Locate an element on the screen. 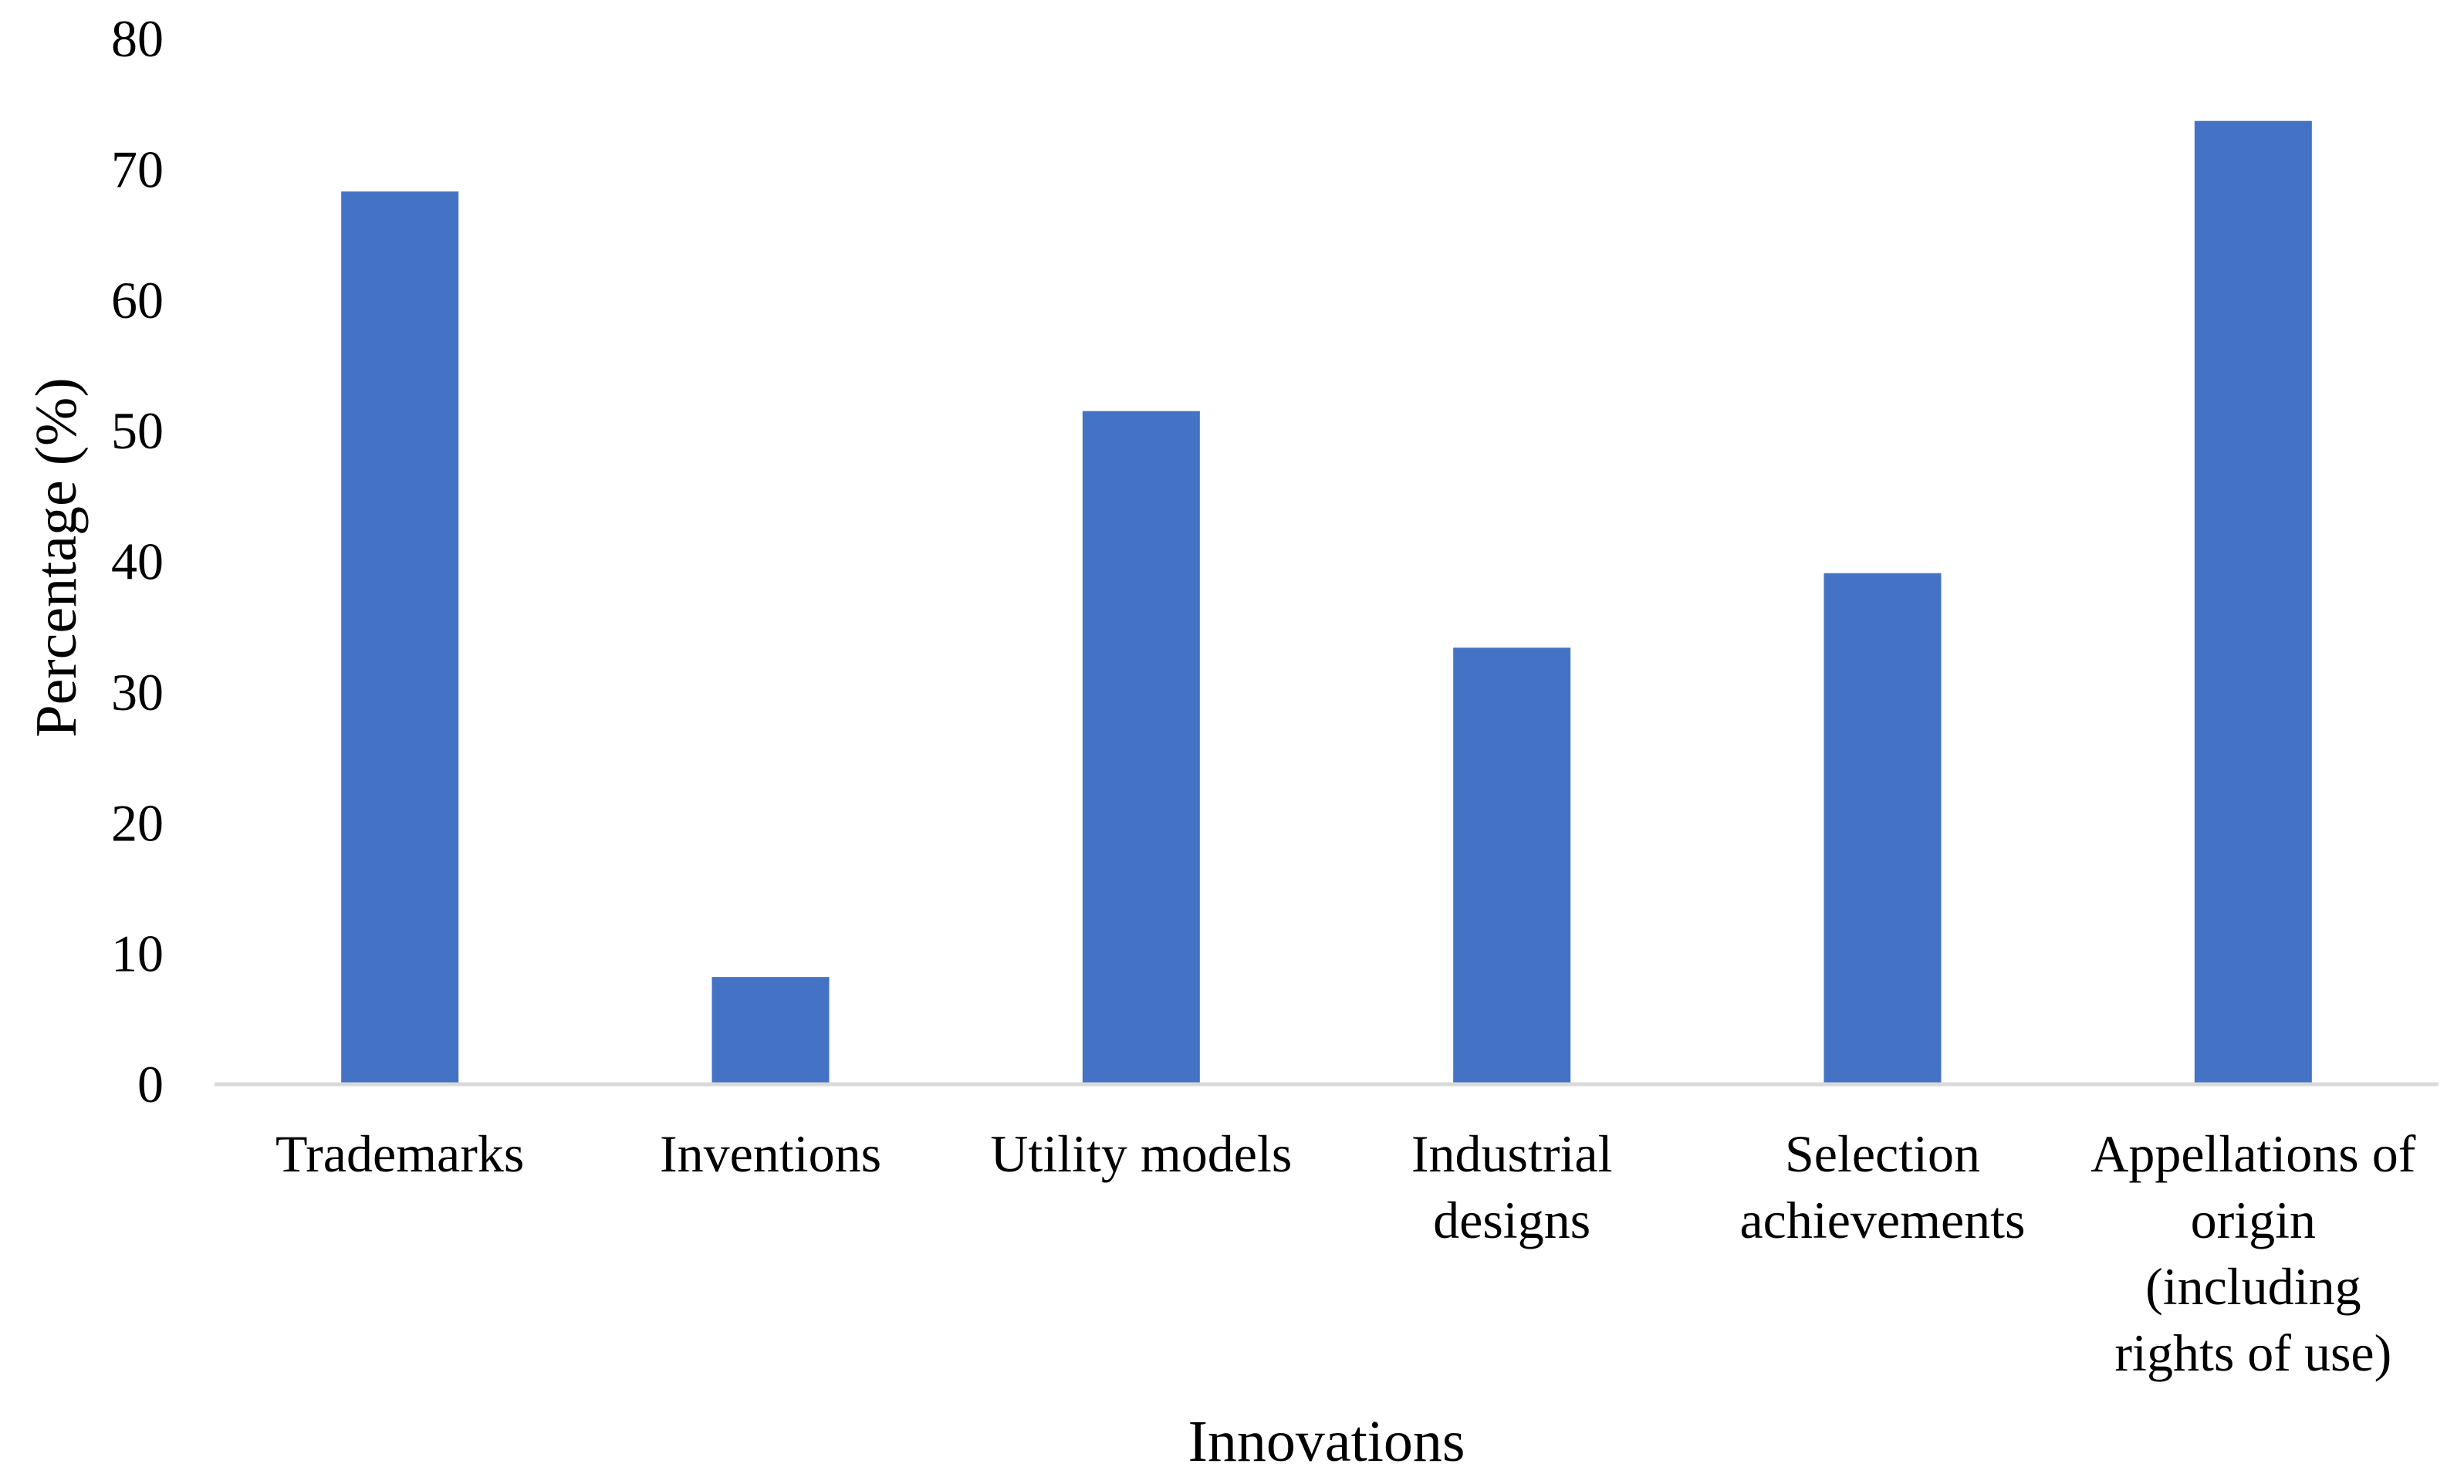  y-axis-title: Percentage (%) is located at coordinates (56, 557).